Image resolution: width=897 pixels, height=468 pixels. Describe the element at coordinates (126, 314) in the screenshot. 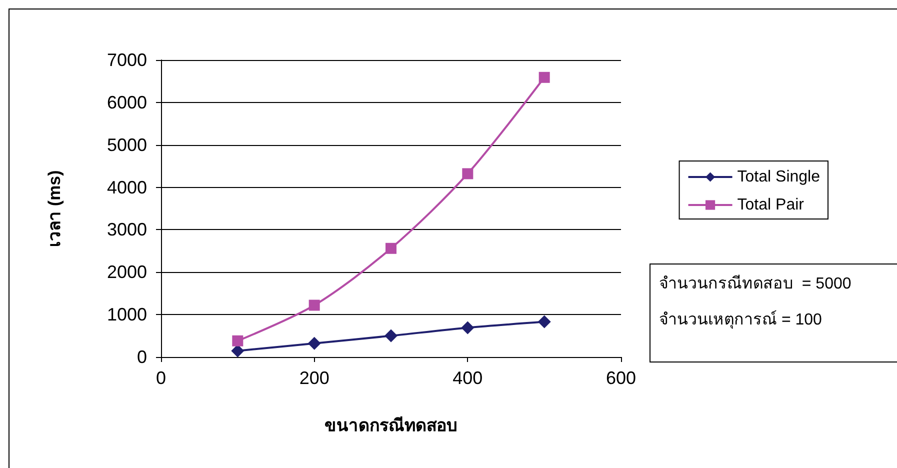

I see `y-tick-label: 1000` at that location.